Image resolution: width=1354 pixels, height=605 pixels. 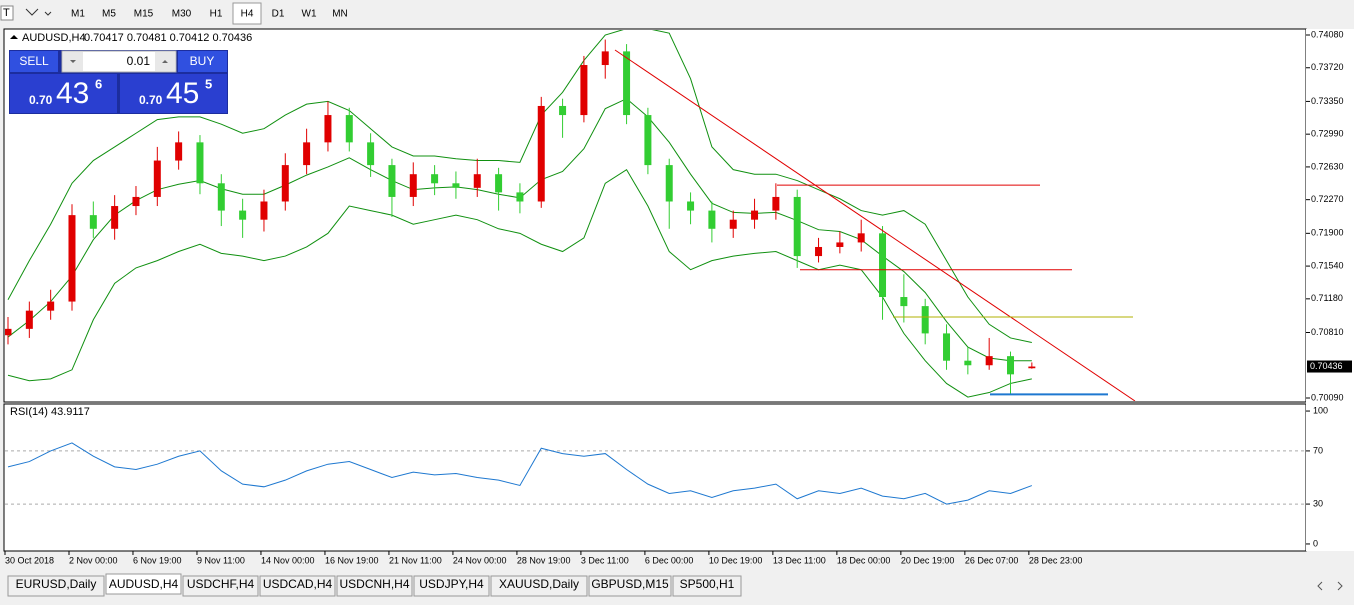 I want to click on y-tick-label: 100, so click(x=1320, y=410).